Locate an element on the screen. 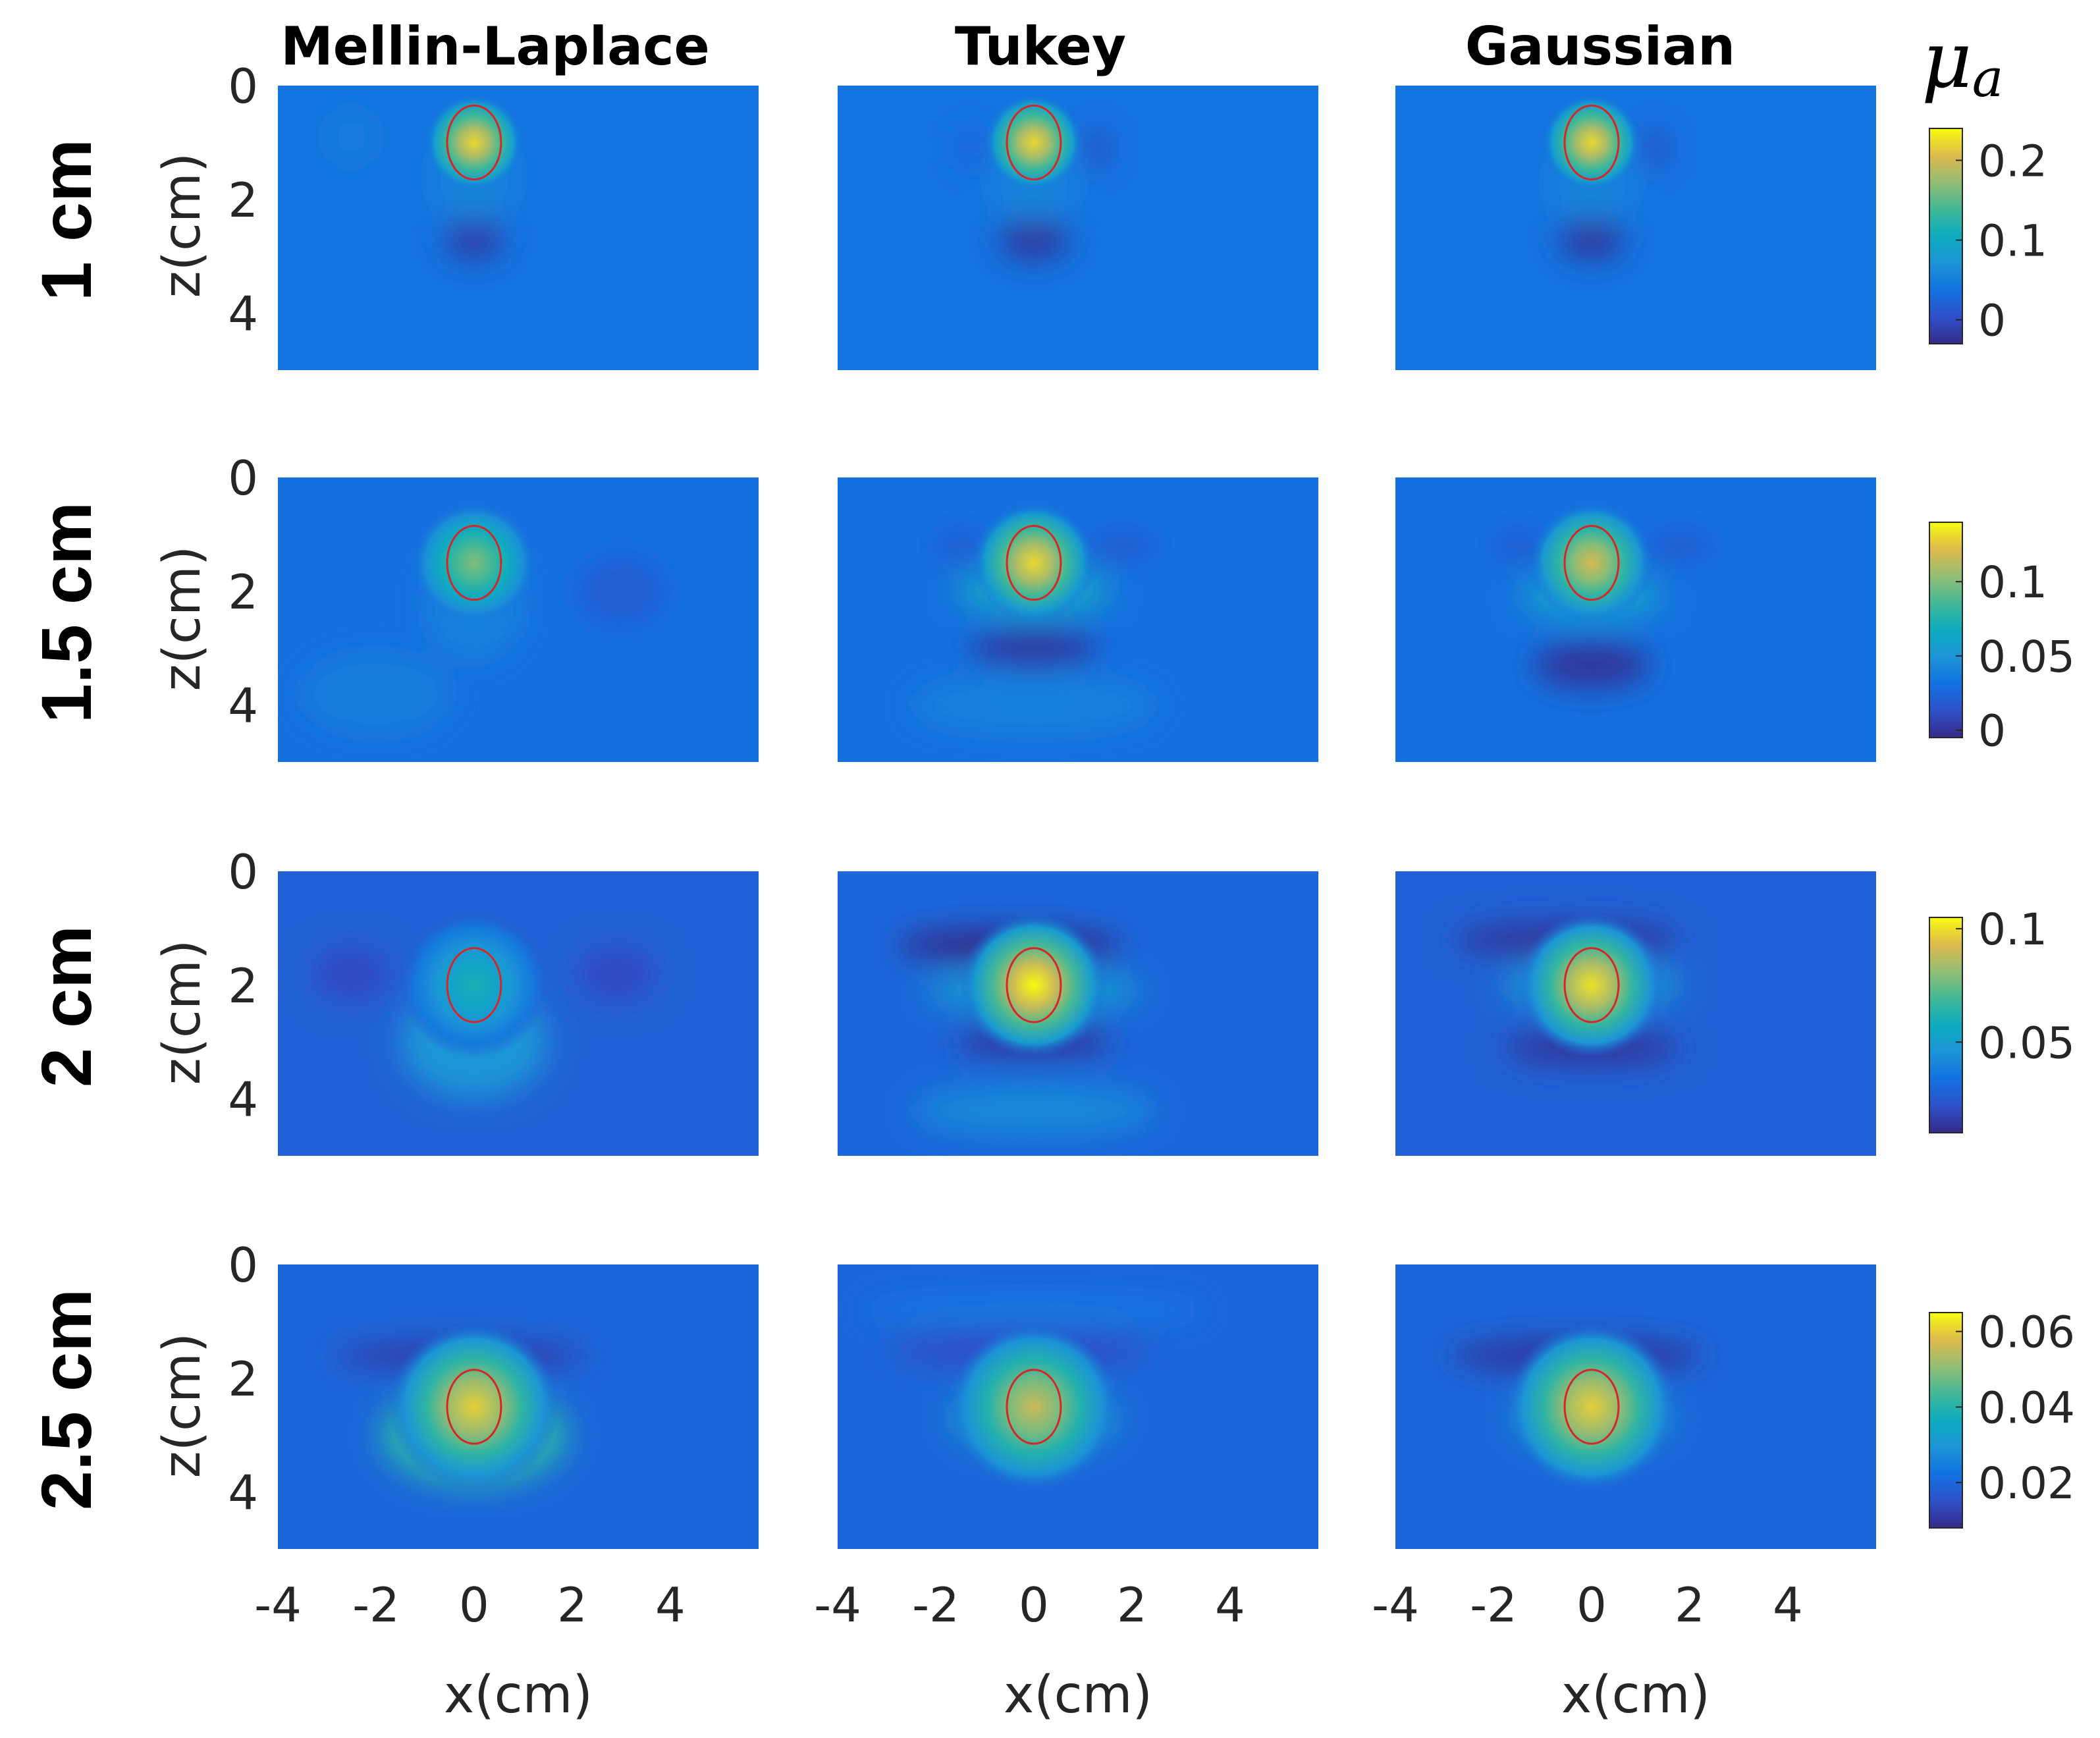 The width and height of the screenshot is (2100, 1738). y-axis-label-row2: z(cm) is located at coordinates (182, 619).